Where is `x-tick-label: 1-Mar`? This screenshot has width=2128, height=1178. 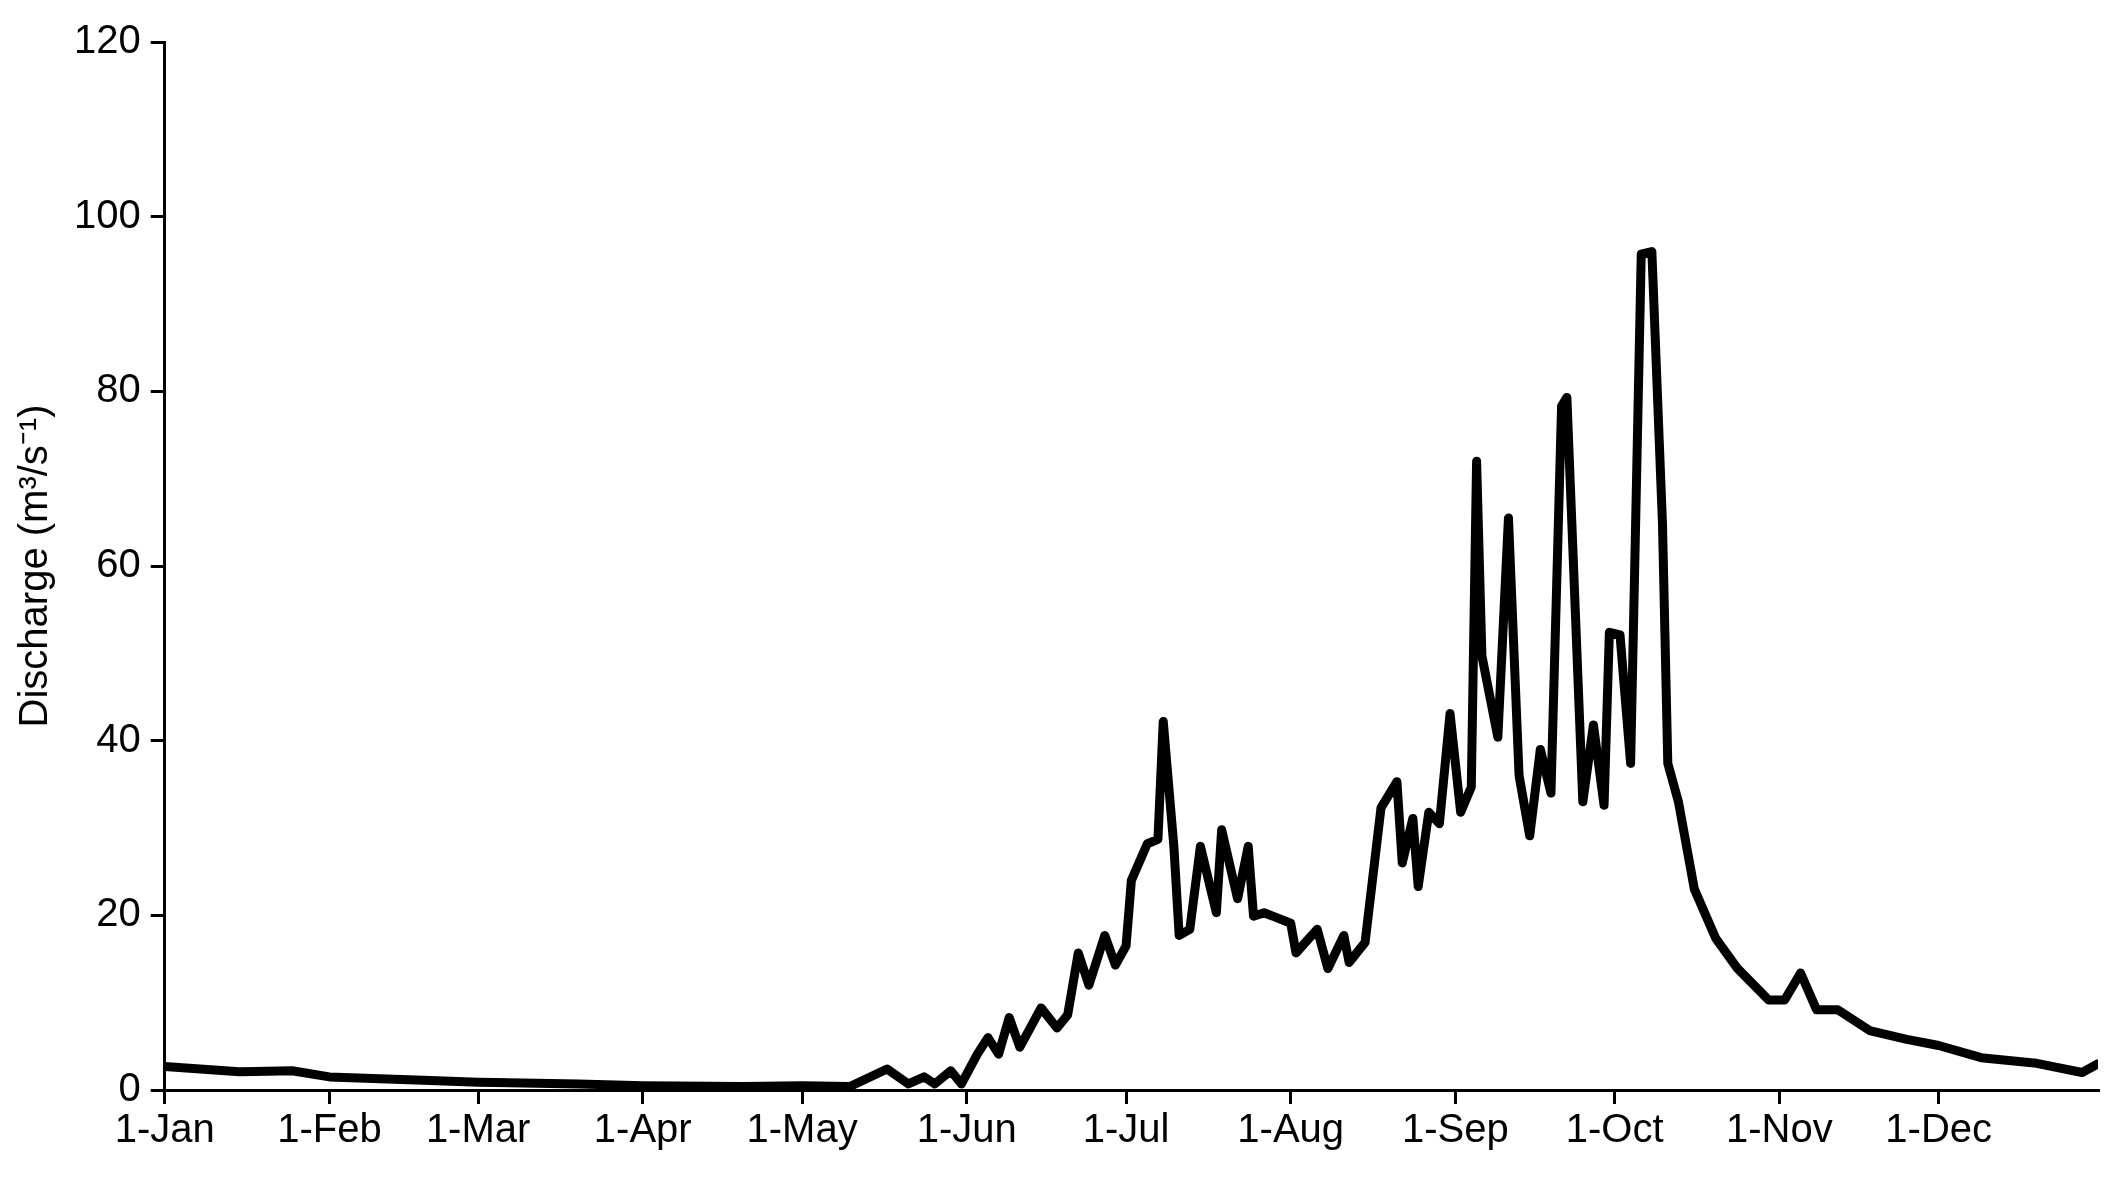
x-tick-label: 1-Mar is located at coordinates (478, 1128).